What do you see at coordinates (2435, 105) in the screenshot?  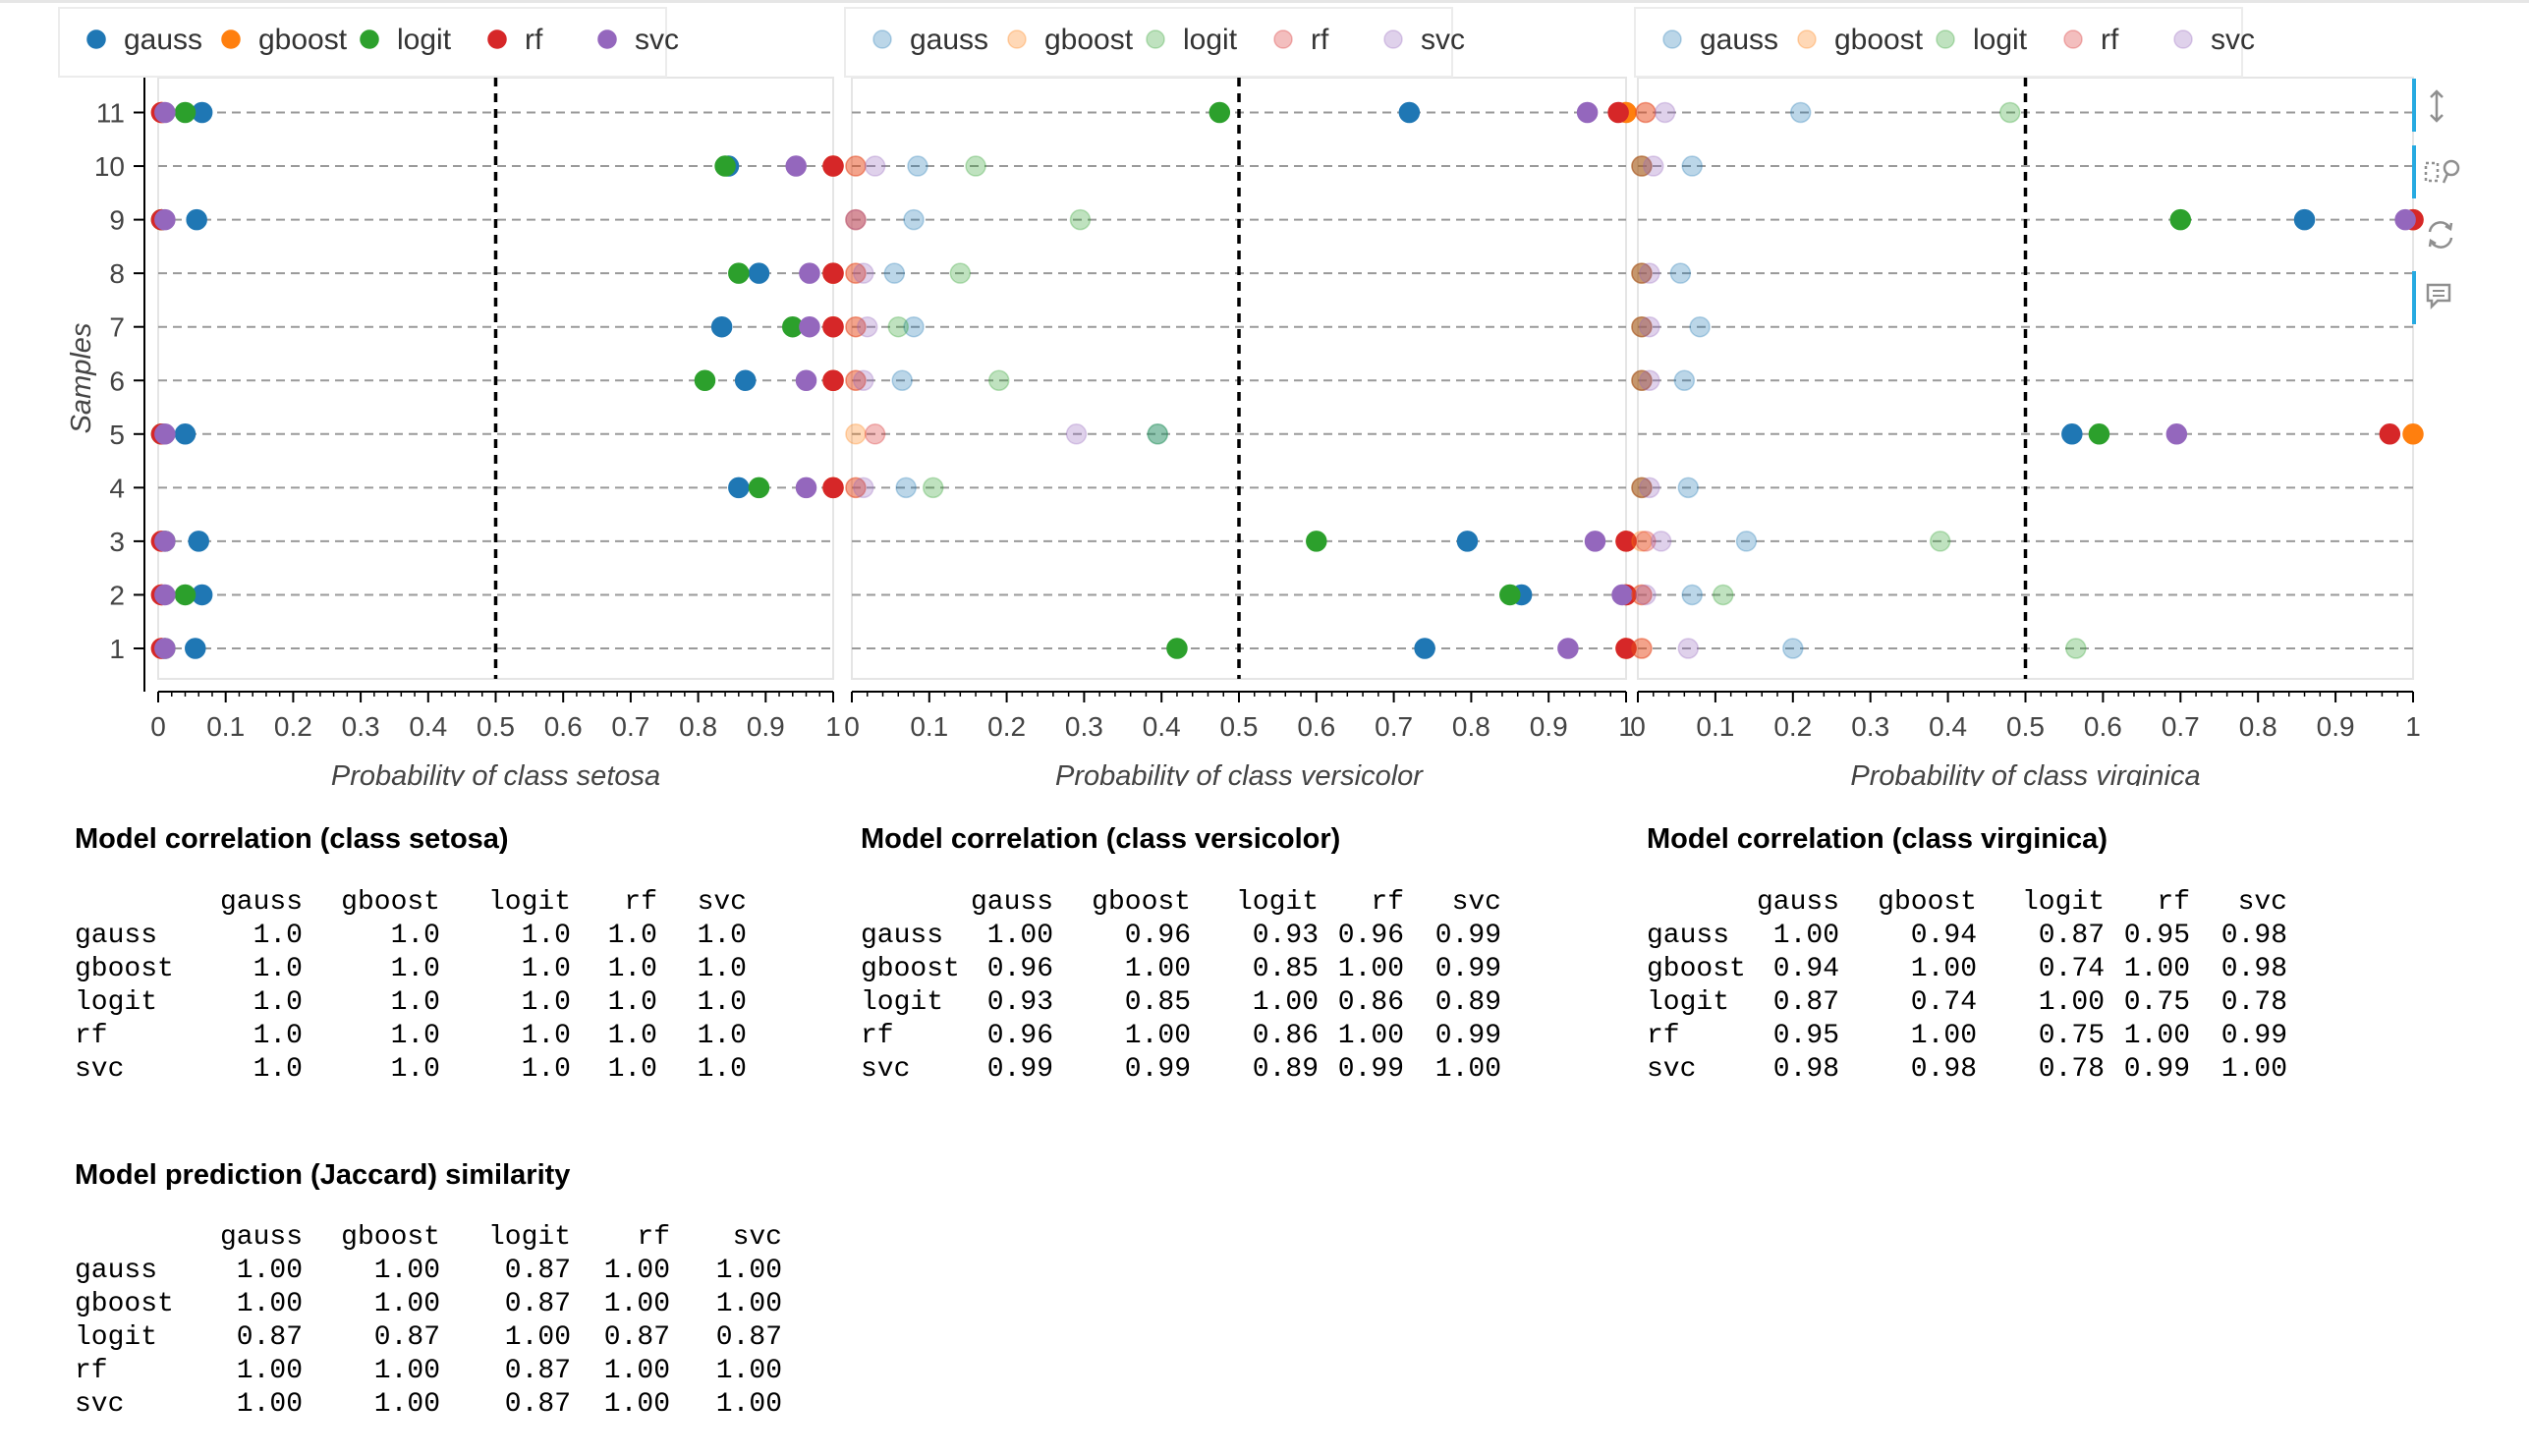 I see `ywheel-zoom-tool` at bounding box center [2435, 105].